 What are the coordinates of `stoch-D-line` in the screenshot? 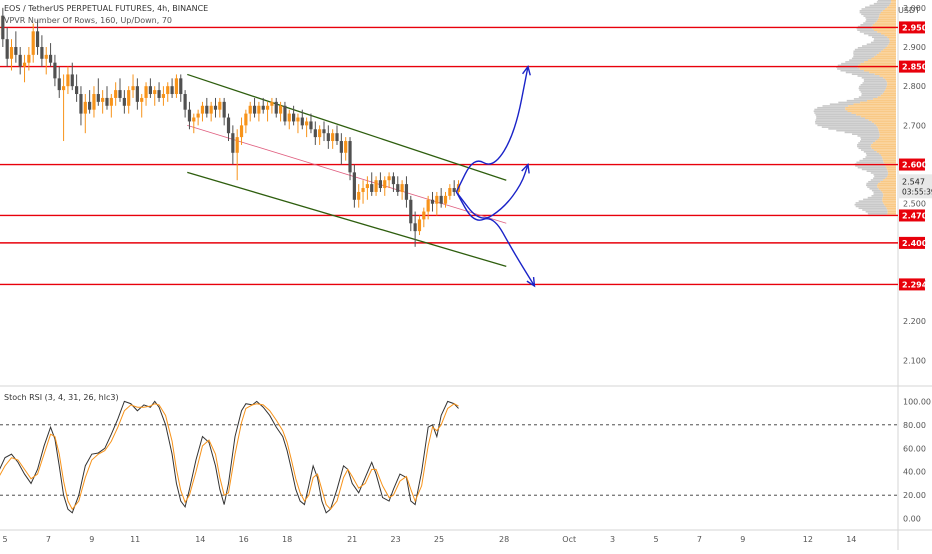 It's located at (229, 457).